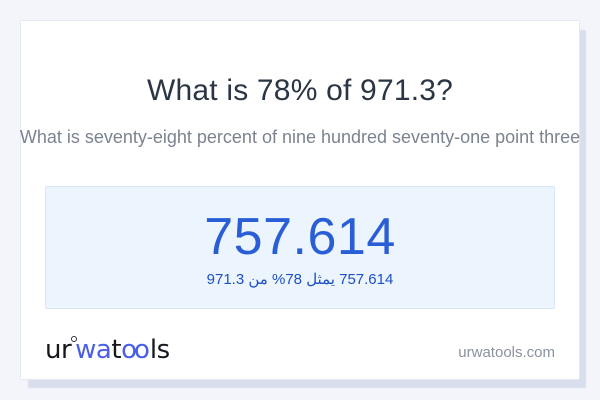 Image resolution: width=600 pixels, height=400 pixels. Describe the element at coordinates (135, 350) in the screenshot. I see `logo-glasses-oo-icon: oo` at that location.